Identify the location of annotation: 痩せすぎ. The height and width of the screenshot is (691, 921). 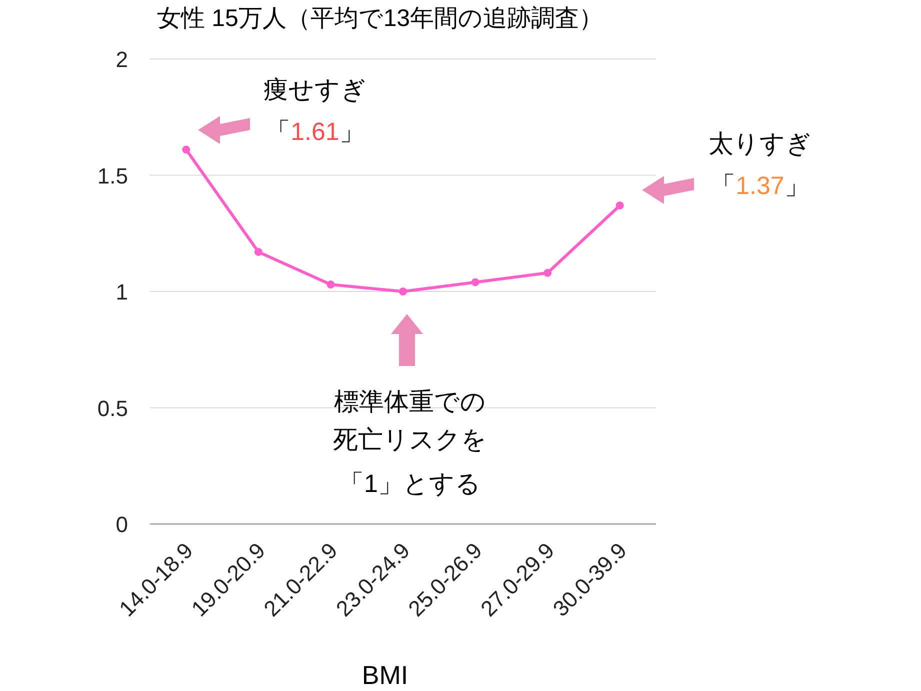
(315, 90).